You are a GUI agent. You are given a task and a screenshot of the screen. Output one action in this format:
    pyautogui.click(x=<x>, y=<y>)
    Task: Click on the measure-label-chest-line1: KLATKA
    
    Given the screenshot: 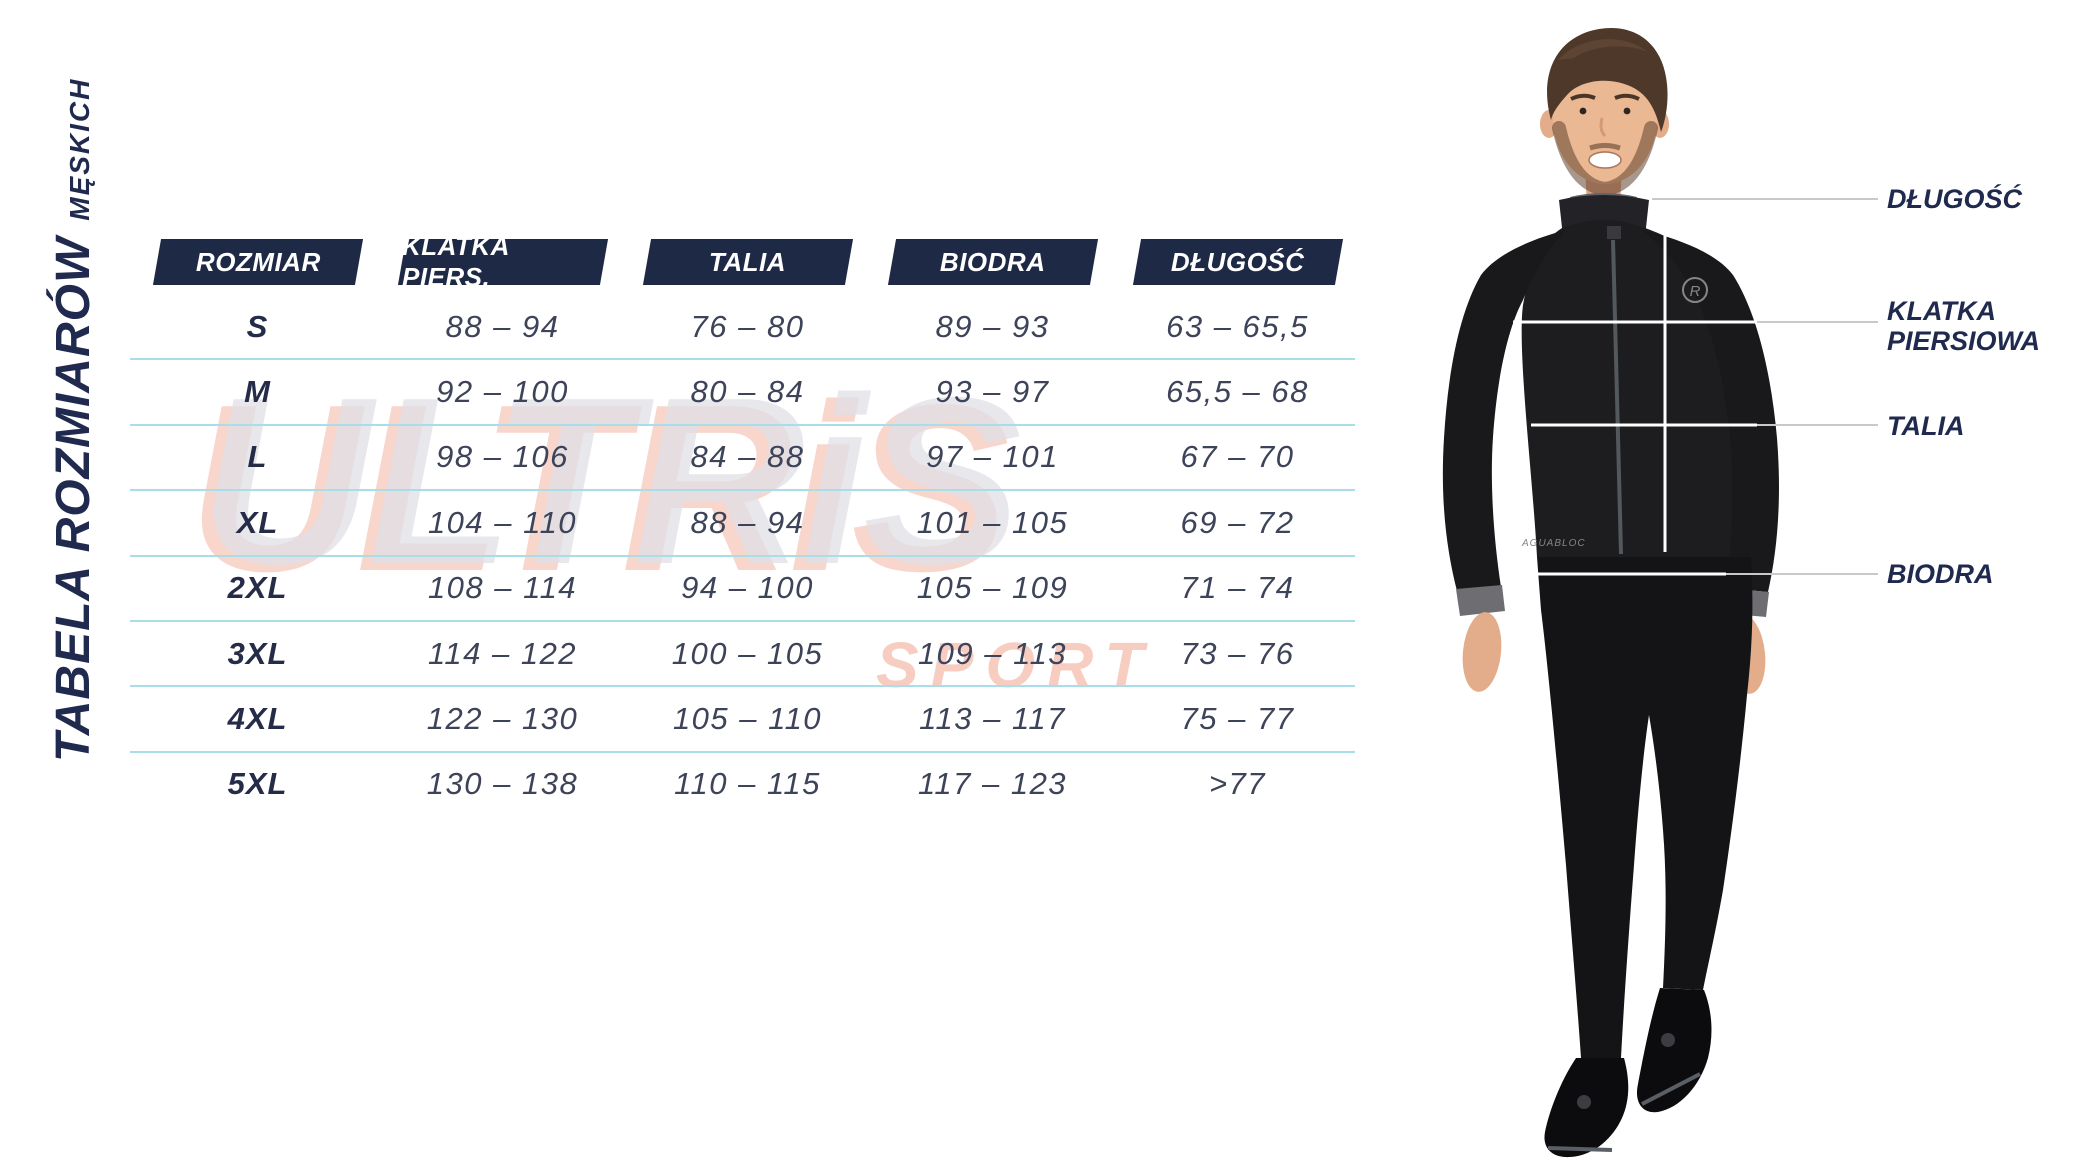 What is the action you would take?
    pyautogui.click(x=1941, y=311)
    